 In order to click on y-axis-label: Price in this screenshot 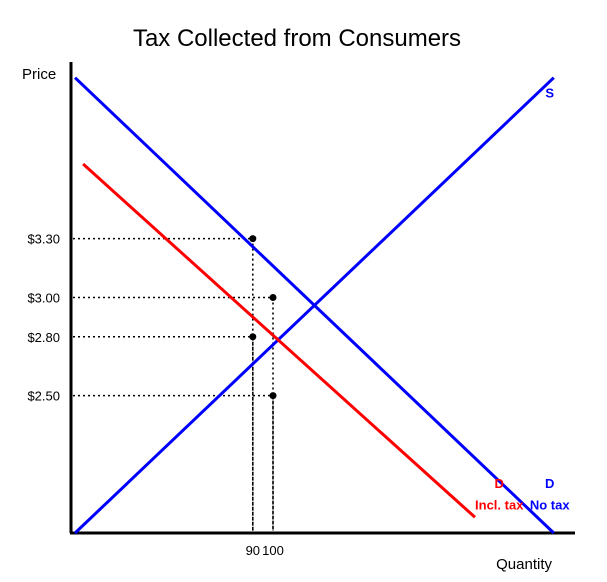, I will do `click(39, 74)`.